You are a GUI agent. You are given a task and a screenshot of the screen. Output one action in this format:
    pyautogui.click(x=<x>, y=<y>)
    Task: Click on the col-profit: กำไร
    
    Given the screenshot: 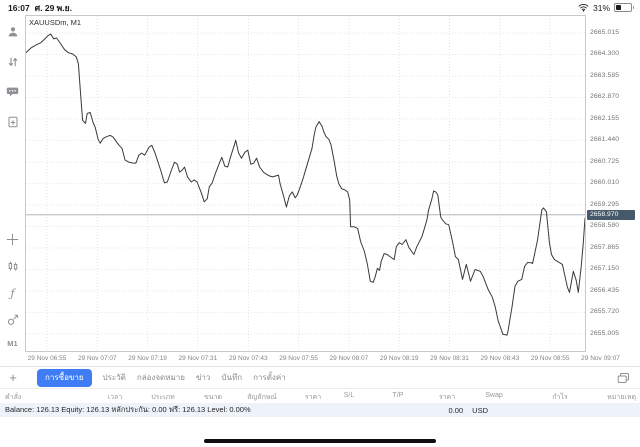 What is the action you would take?
    pyautogui.click(x=560, y=397)
    